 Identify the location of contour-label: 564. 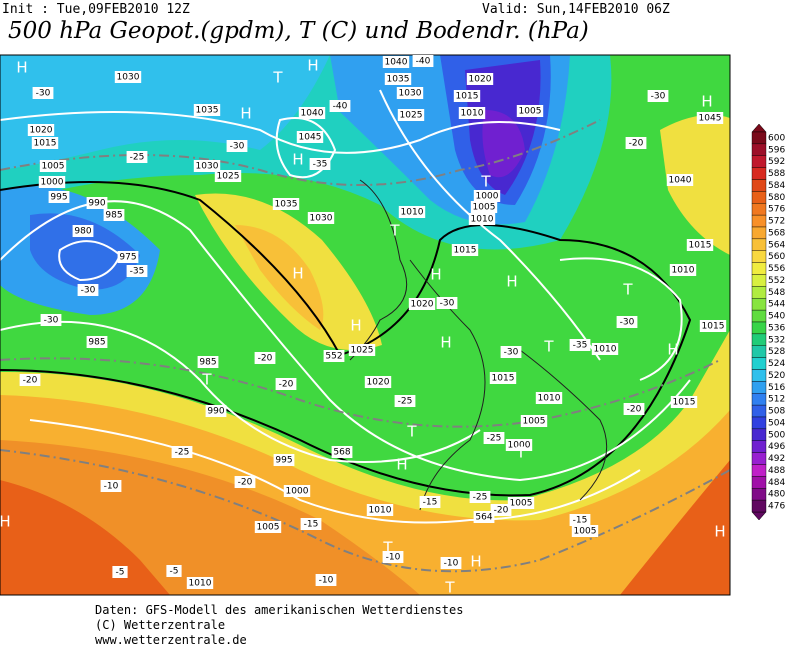
(483, 518).